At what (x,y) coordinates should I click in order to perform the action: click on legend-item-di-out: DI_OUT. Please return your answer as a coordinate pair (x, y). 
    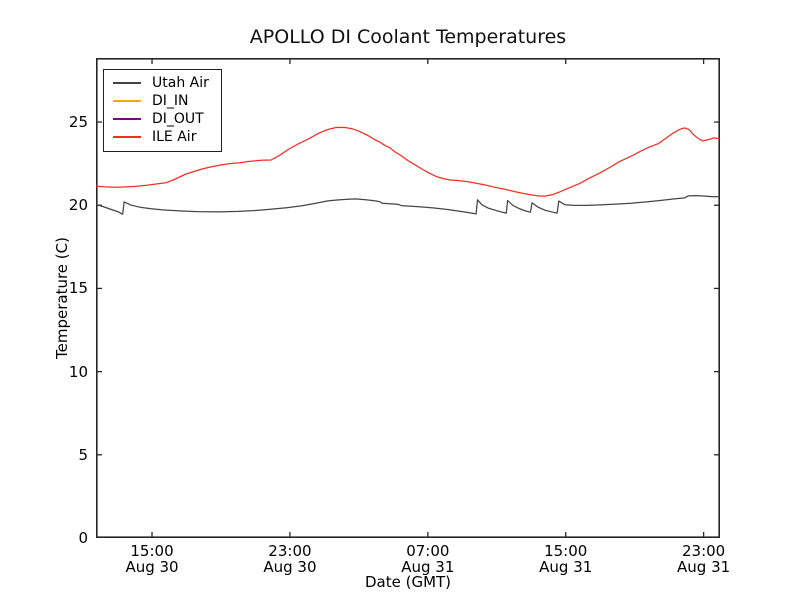
    Looking at the image, I should click on (161, 119).